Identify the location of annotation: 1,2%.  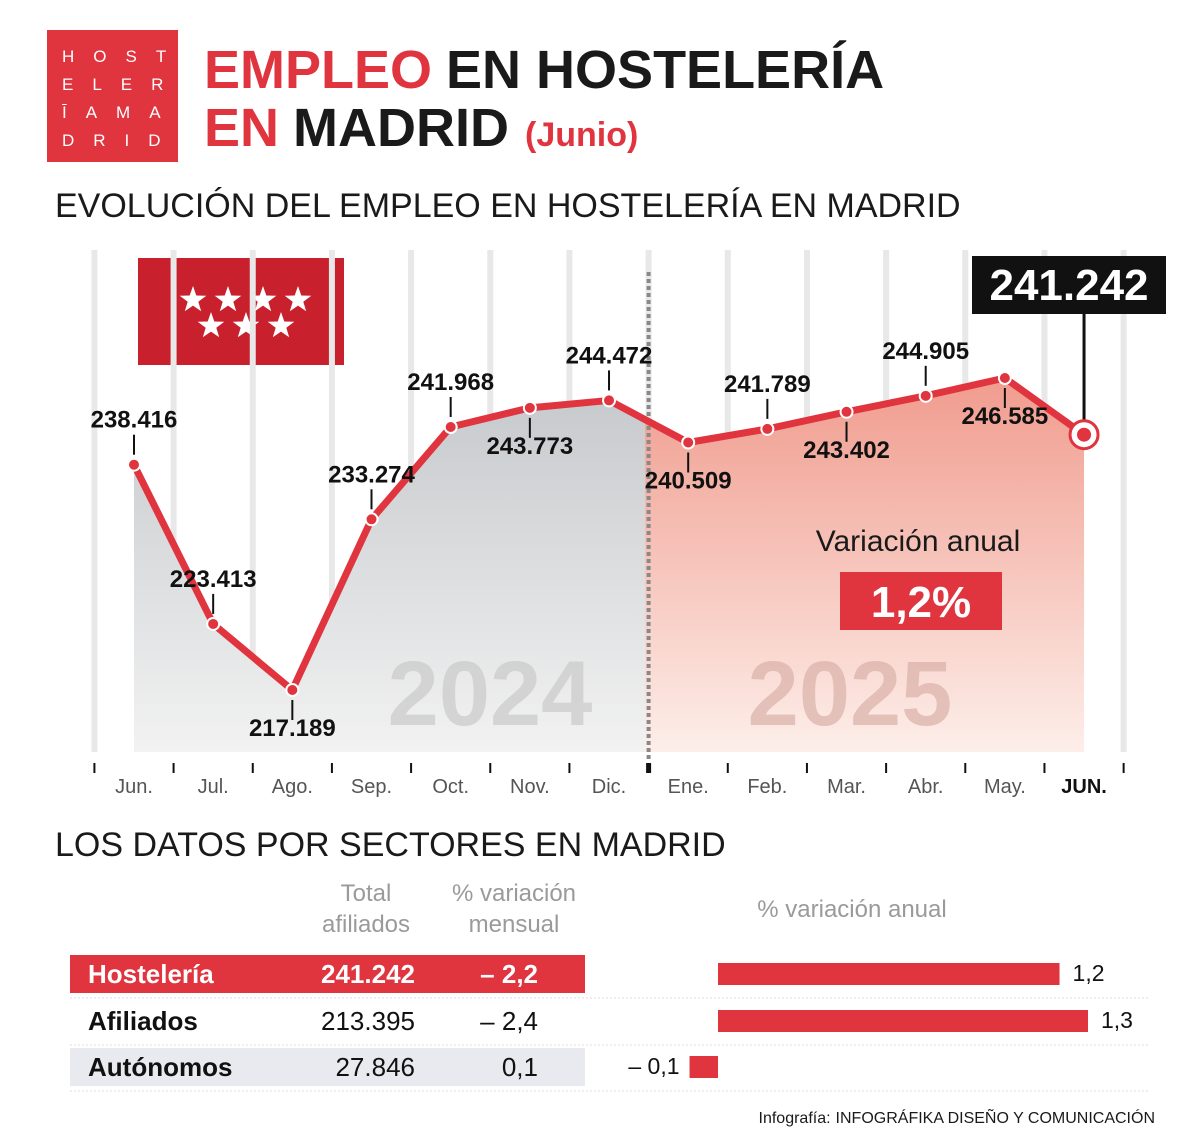
(921, 602).